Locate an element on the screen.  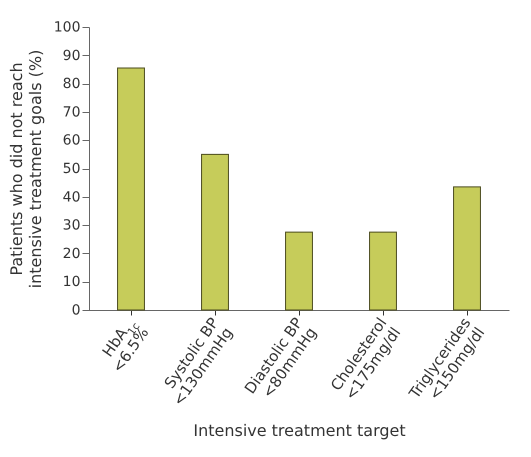
y-tick-label: 60 is located at coordinates (71, 140).